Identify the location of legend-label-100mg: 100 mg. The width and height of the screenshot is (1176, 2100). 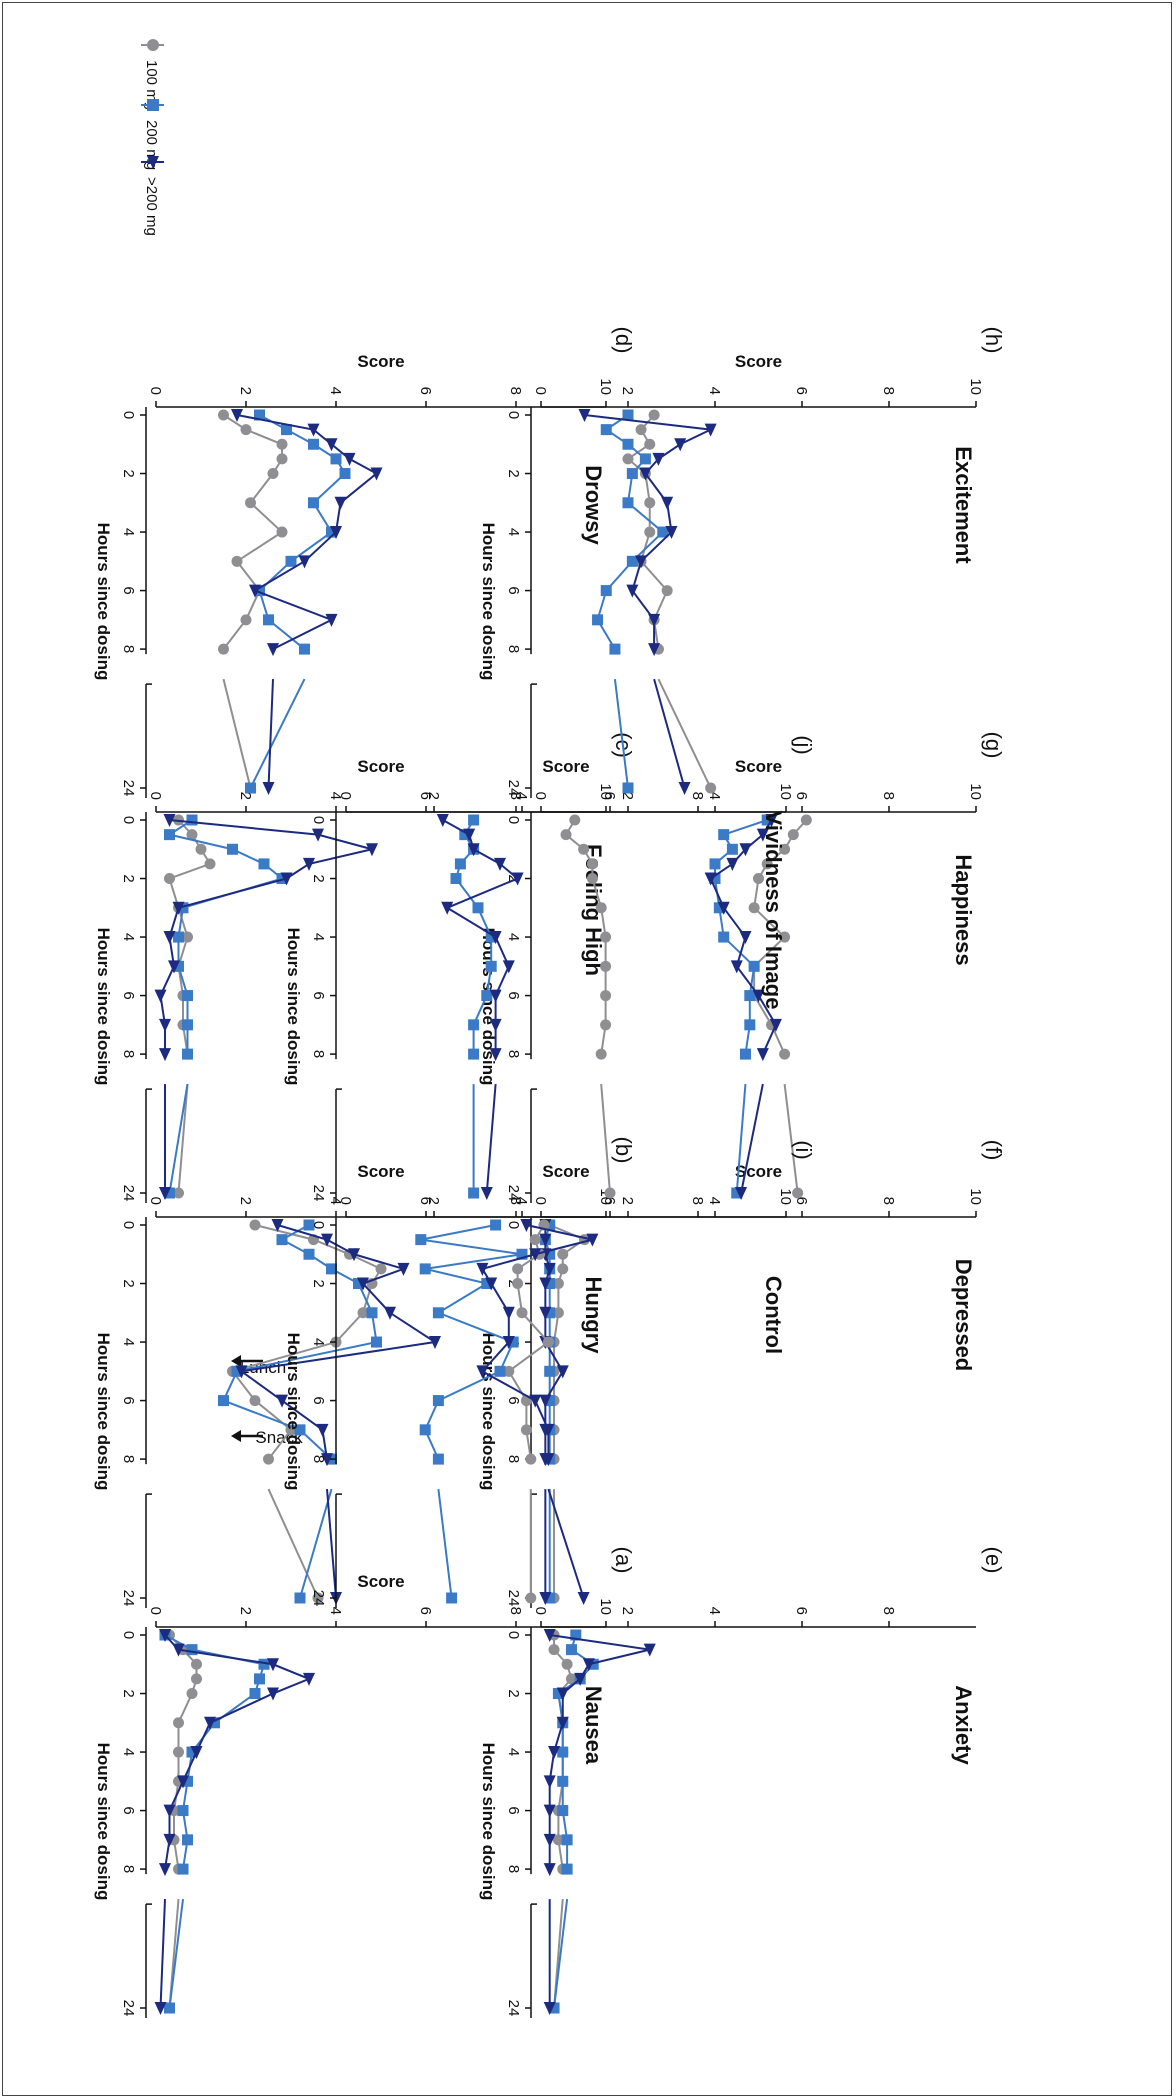
(151, 85).